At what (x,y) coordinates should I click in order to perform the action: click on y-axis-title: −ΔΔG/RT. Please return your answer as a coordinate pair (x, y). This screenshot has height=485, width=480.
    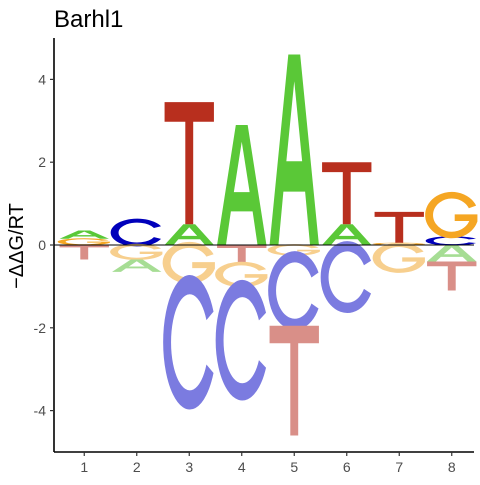
    Looking at the image, I should click on (17, 246).